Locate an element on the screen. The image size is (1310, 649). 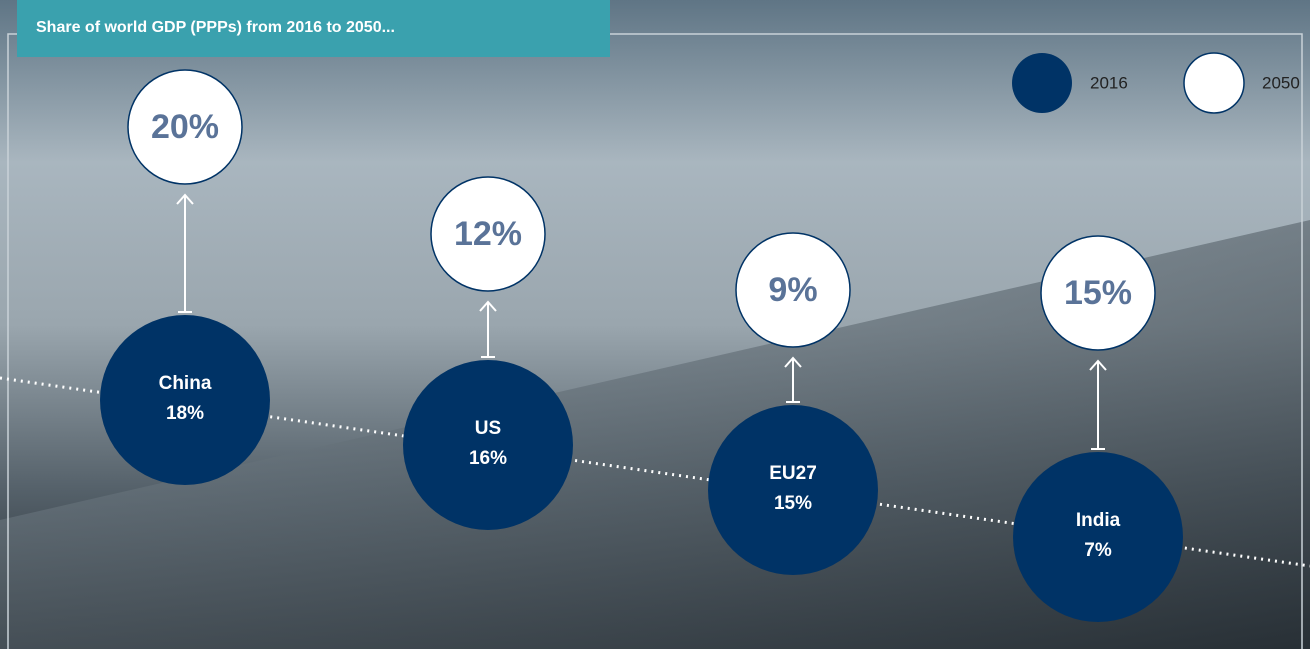
value-label: 18% is located at coordinates (185, 413).